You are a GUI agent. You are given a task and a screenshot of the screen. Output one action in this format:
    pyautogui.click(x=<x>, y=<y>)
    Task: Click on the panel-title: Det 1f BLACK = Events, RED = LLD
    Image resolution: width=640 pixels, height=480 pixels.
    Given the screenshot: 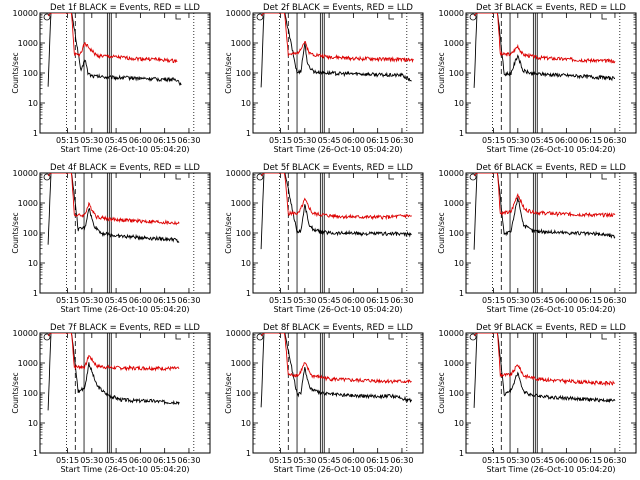 What is the action you would take?
    pyautogui.click(x=125, y=8)
    